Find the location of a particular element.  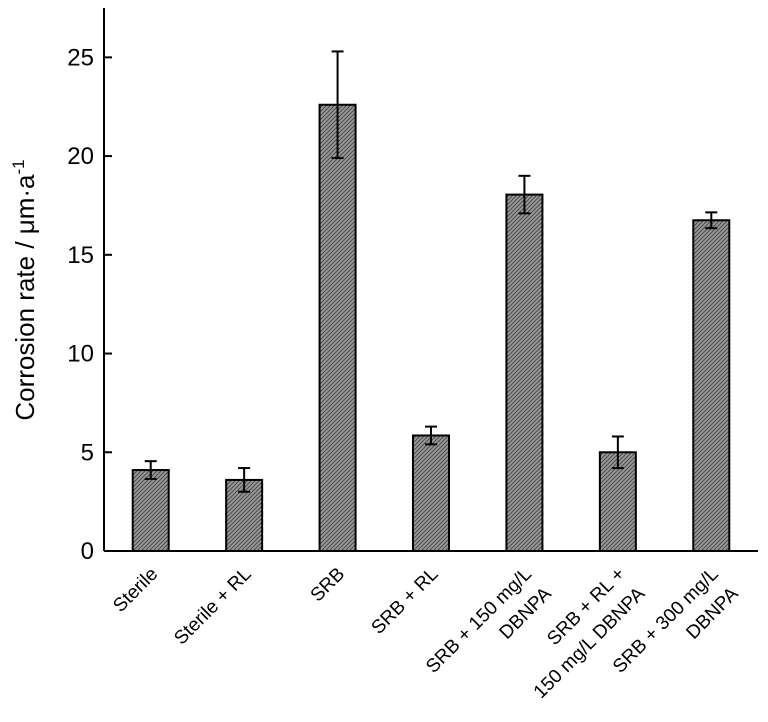

y-tick-label: 25 is located at coordinates (80, 57).